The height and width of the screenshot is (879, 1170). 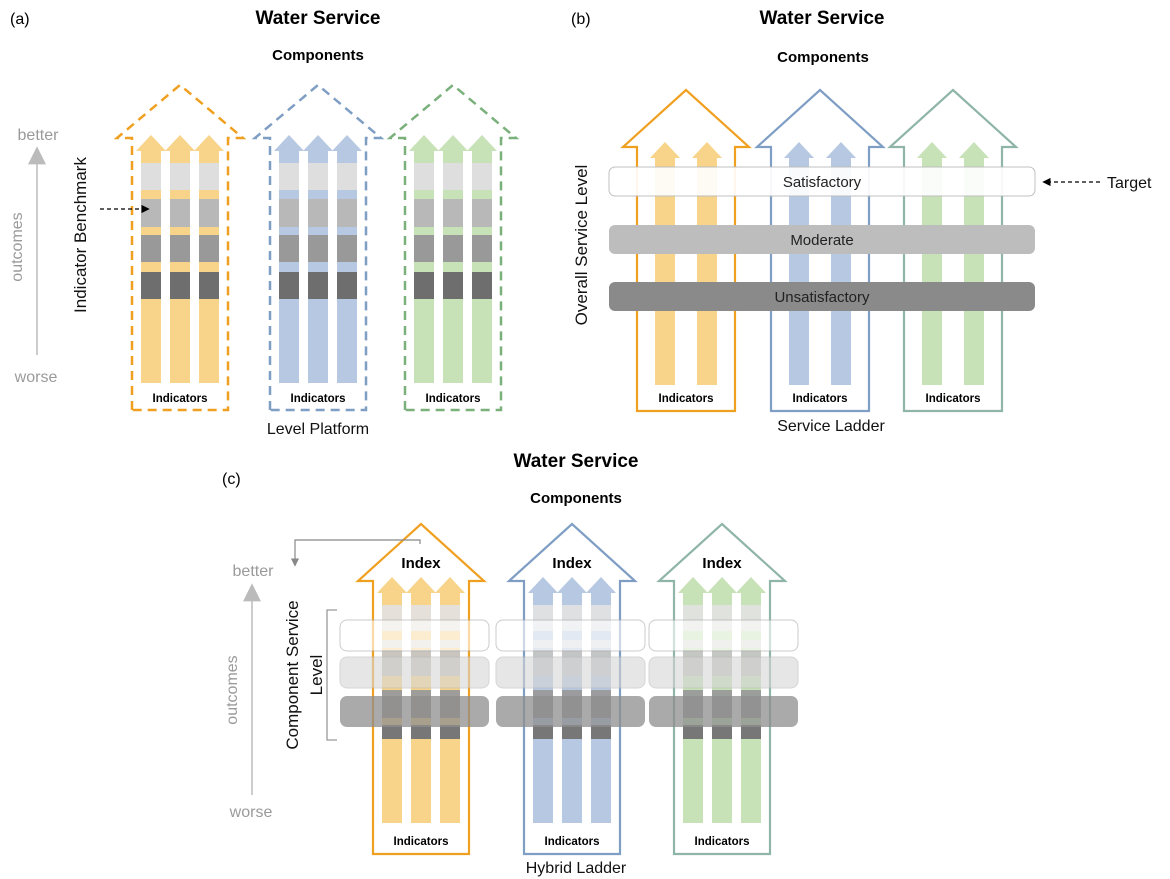 I want to click on panel-b-band-unsatisfactory: Unsatisfactory, so click(x=822, y=296).